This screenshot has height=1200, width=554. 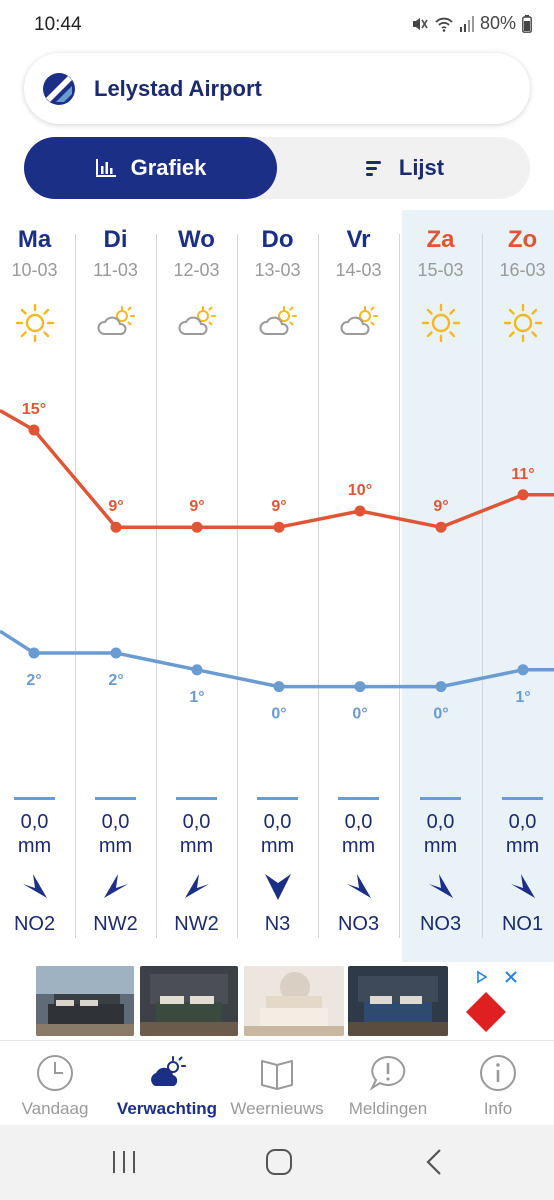 What do you see at coordinates (116, 886) in the screenshot?
I see `wind-arrow-nw-icon` at bounding box center [116, 886].